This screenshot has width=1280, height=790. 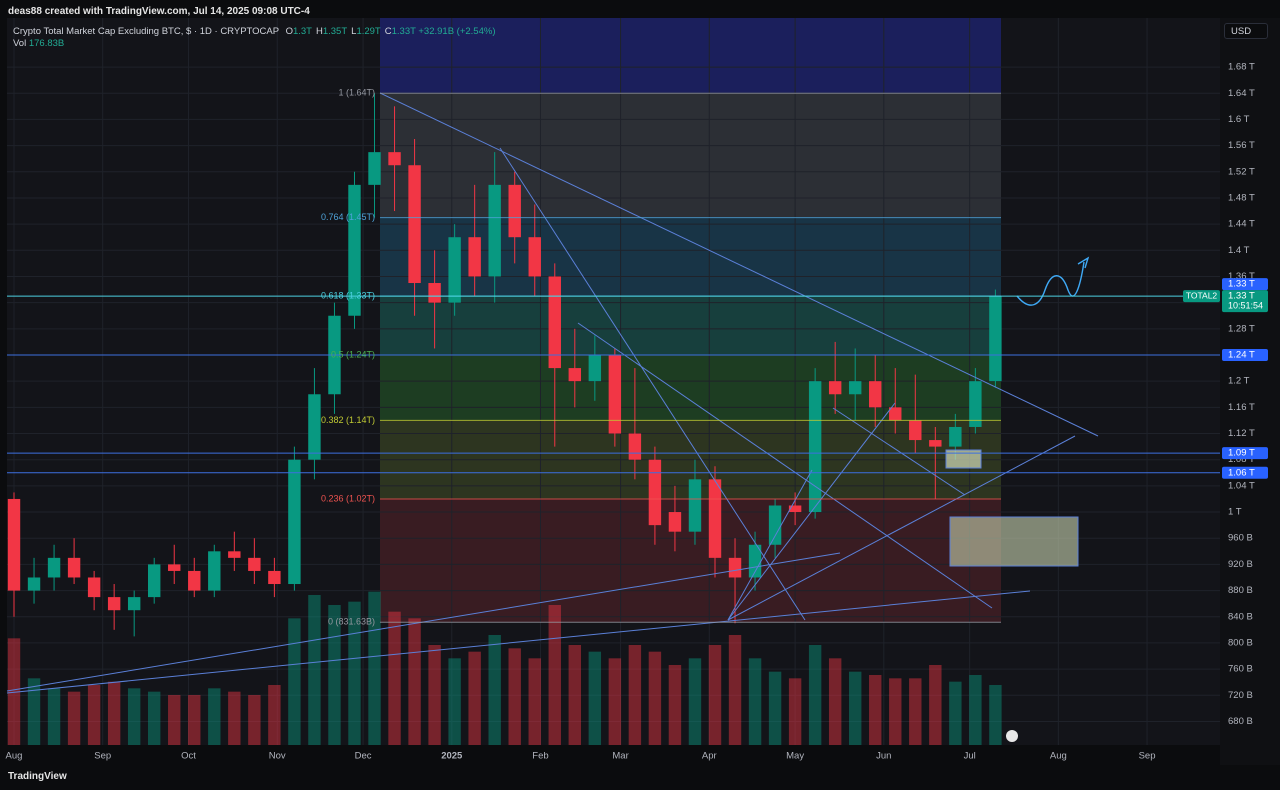 What do you see at coordinates (1241, 453) in the screenshot?
I see `price-label: 1.09 T` at bounding box center [1241, 453].